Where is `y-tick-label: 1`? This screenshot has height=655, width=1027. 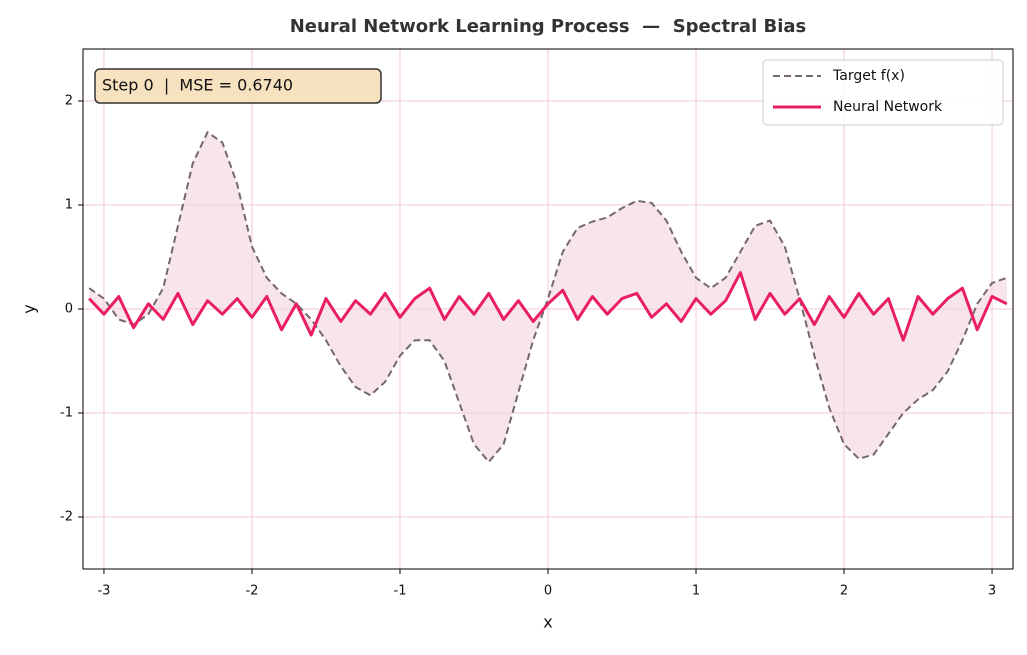 y-tick-label: 1 is located at coordinates (69, 205).